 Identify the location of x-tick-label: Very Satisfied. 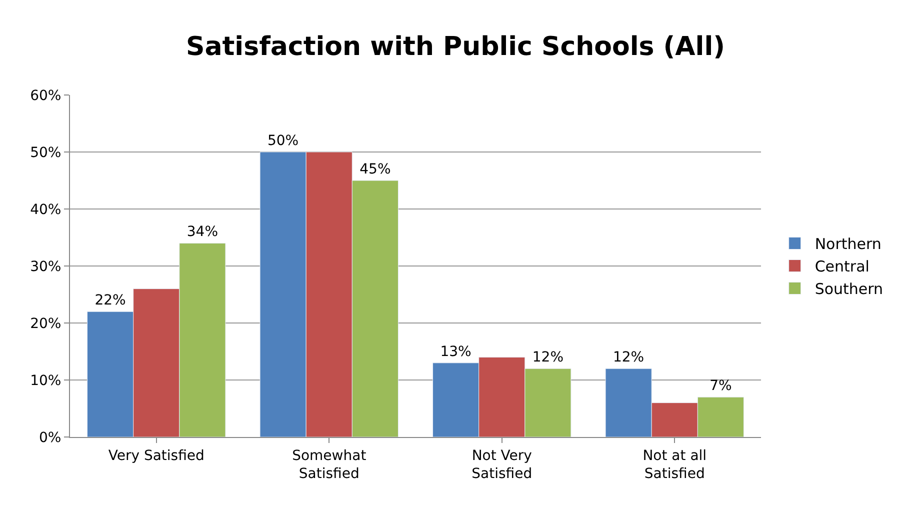
(156, 456).